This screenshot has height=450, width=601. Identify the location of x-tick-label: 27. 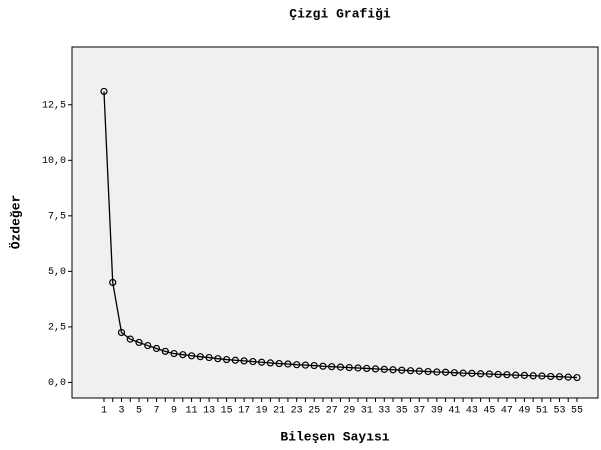
(332, 411).